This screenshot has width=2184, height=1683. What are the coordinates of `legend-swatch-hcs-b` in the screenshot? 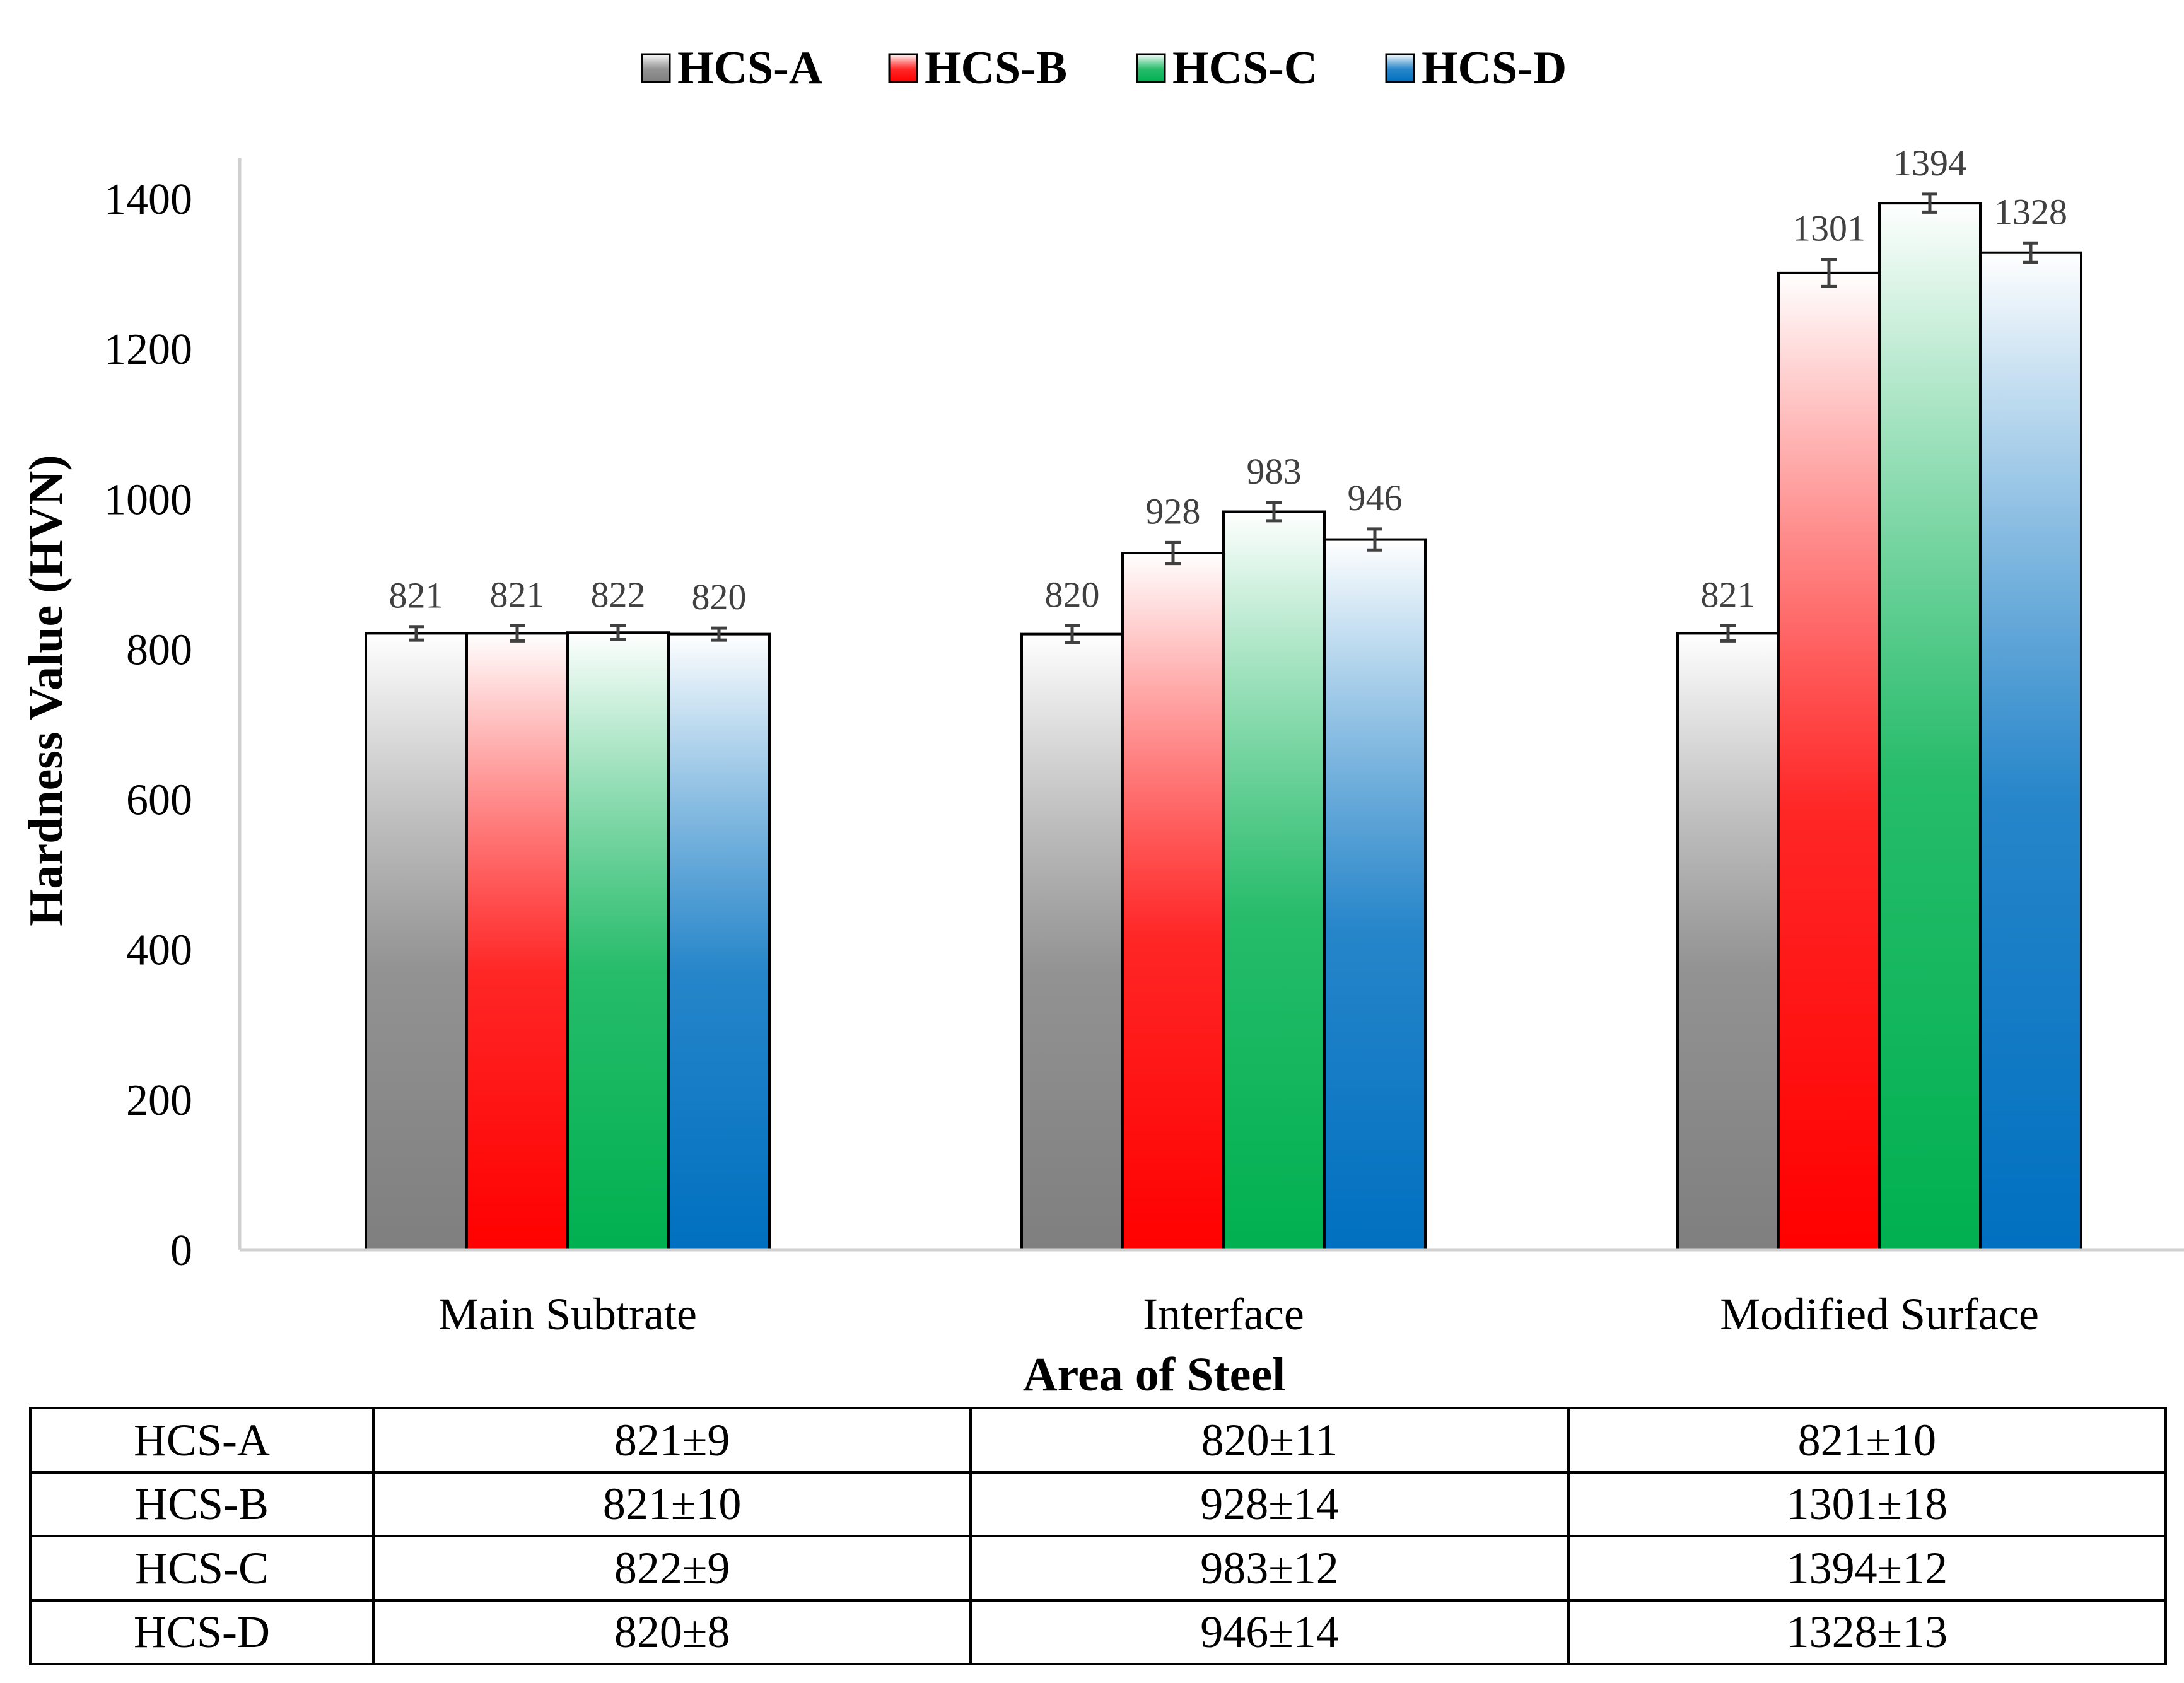 It's located at (903, 68).